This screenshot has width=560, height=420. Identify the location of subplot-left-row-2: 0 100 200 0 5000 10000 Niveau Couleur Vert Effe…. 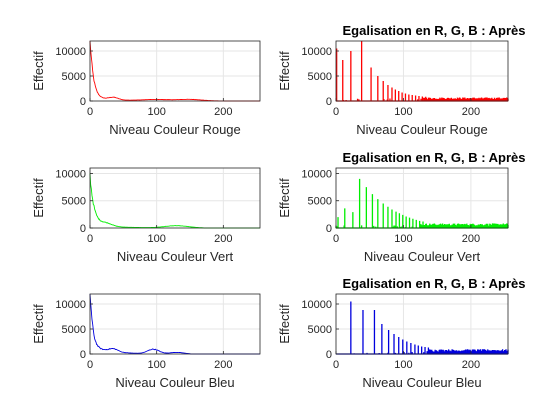
(146, 215).